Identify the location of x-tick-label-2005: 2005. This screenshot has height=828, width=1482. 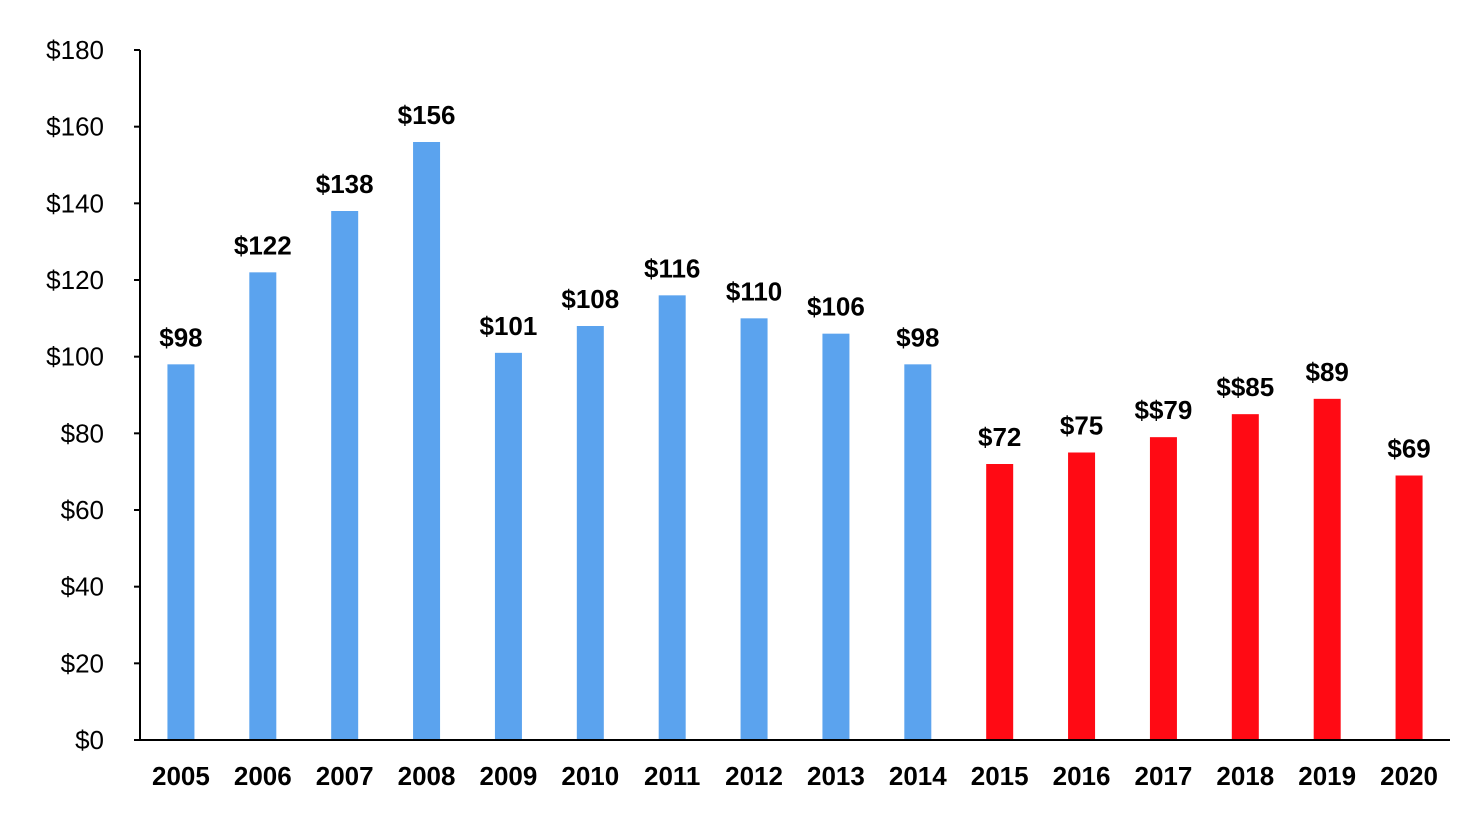
(181, 776).